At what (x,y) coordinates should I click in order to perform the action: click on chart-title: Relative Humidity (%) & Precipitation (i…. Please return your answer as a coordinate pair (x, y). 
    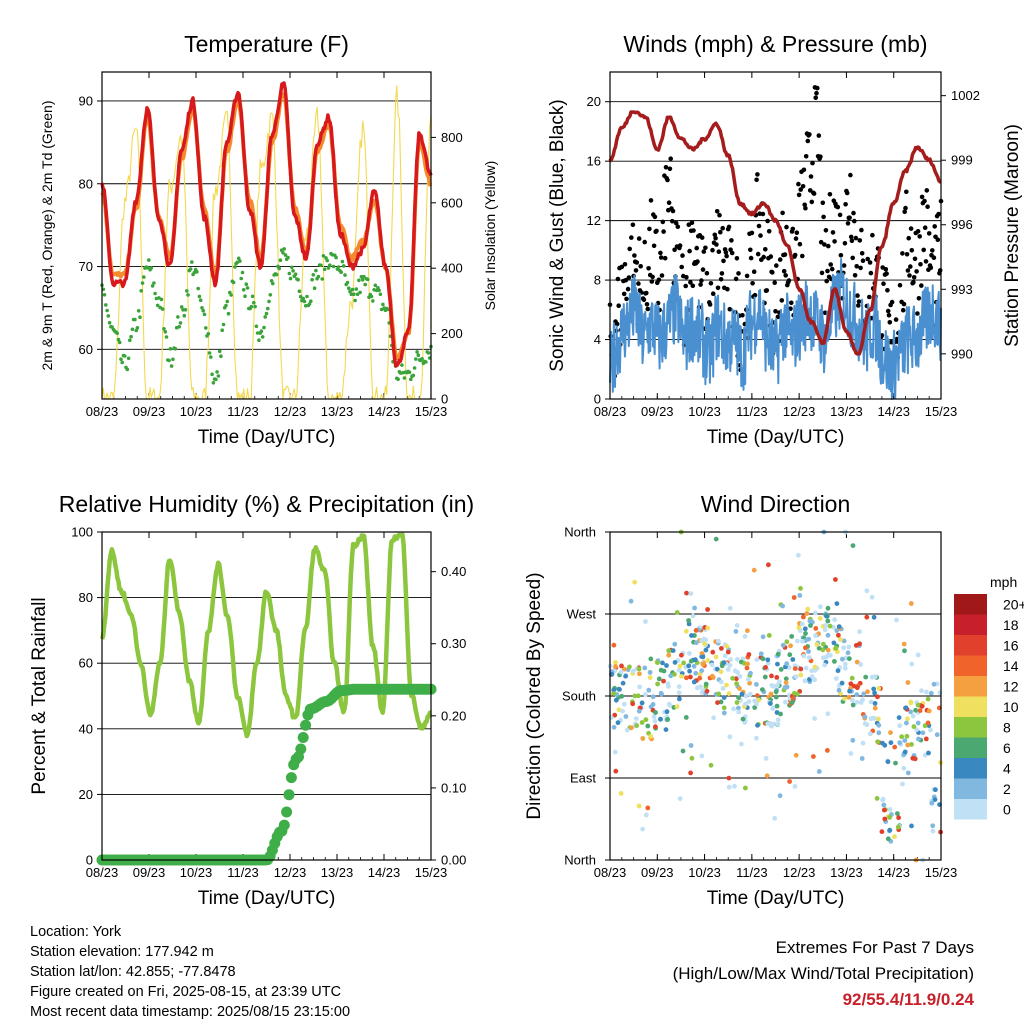
    Looking at the image, I should click on (266, 504).